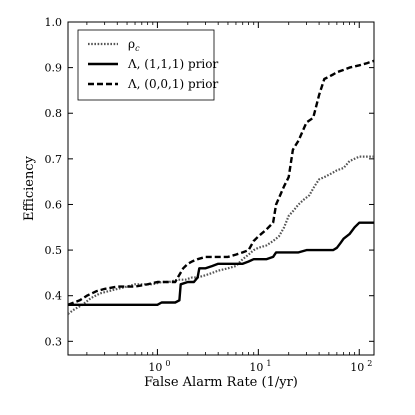 Image resolution: width=415 pixels, height=415 pixels. I want to click on y-tick-label: 0.5, so click(54, 250).